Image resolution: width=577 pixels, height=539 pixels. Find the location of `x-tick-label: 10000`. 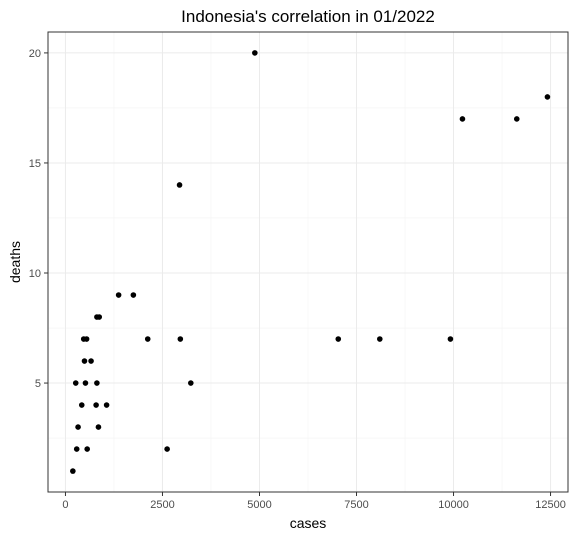

x-tick-label: 10000 is located at coordinates (453, 505).